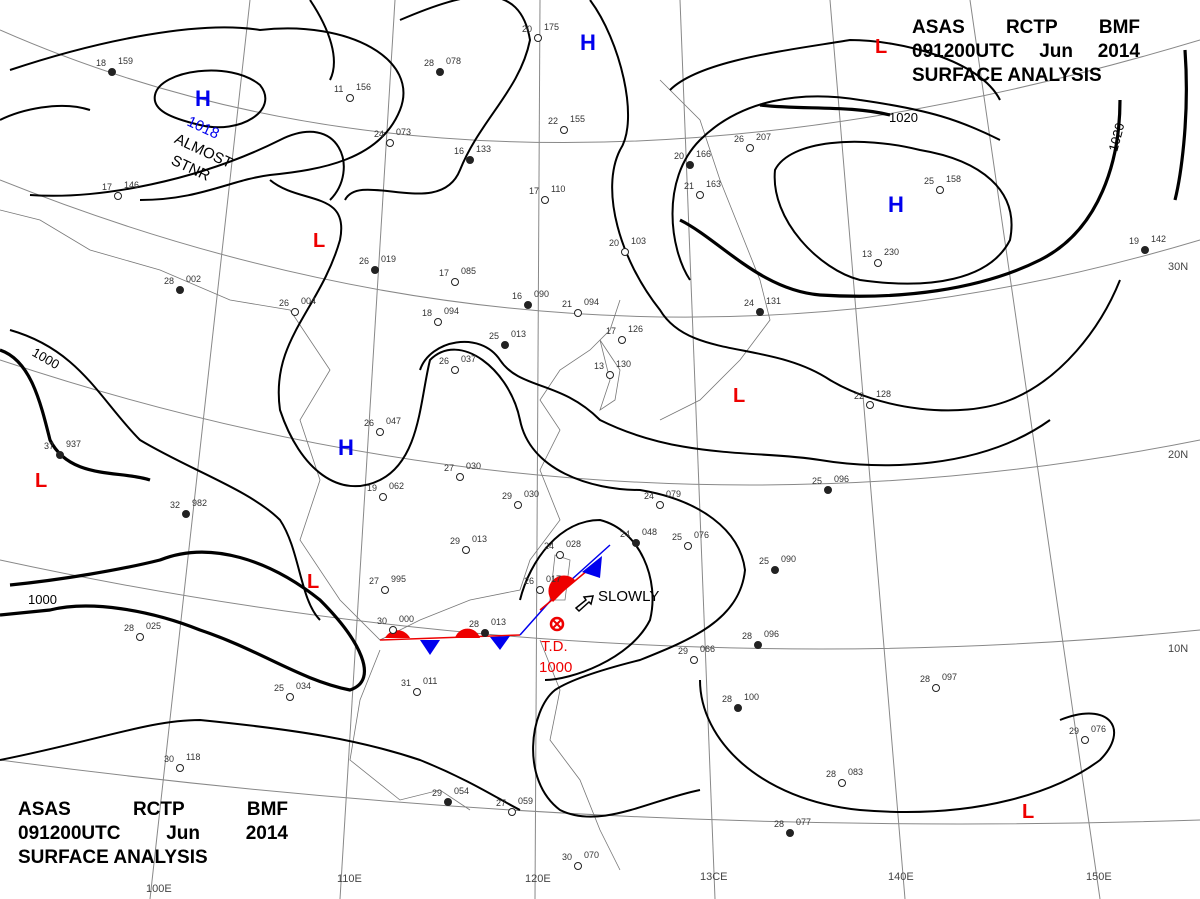 This screenshot has width=1200, height=899. Describe the element at coordinates (881, 47) in the screenshot. I see `low-center: L` at that location.